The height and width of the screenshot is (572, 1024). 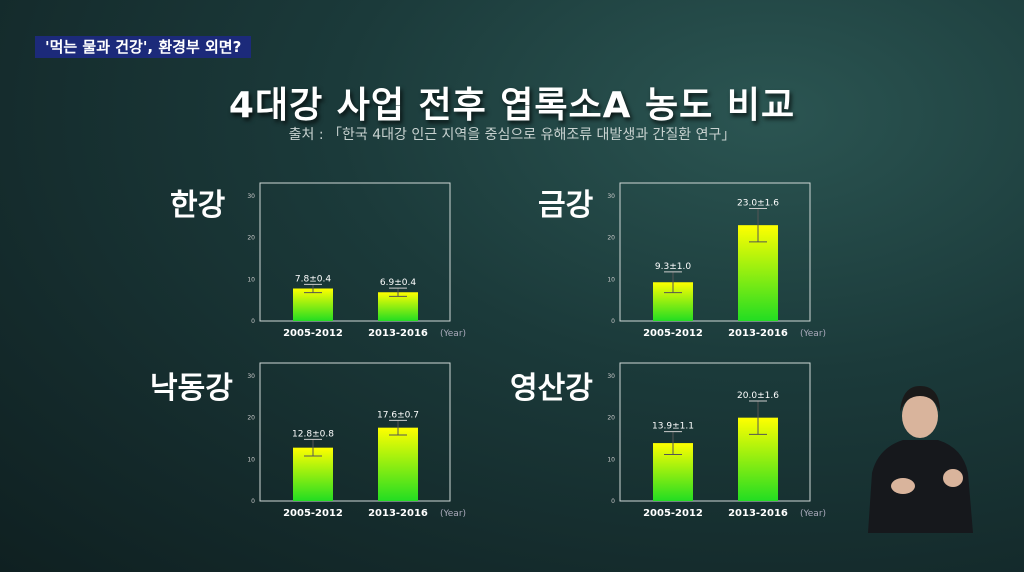 I want to click on chart-title-yeongsan: 영산강, so click(x=551, y=388).